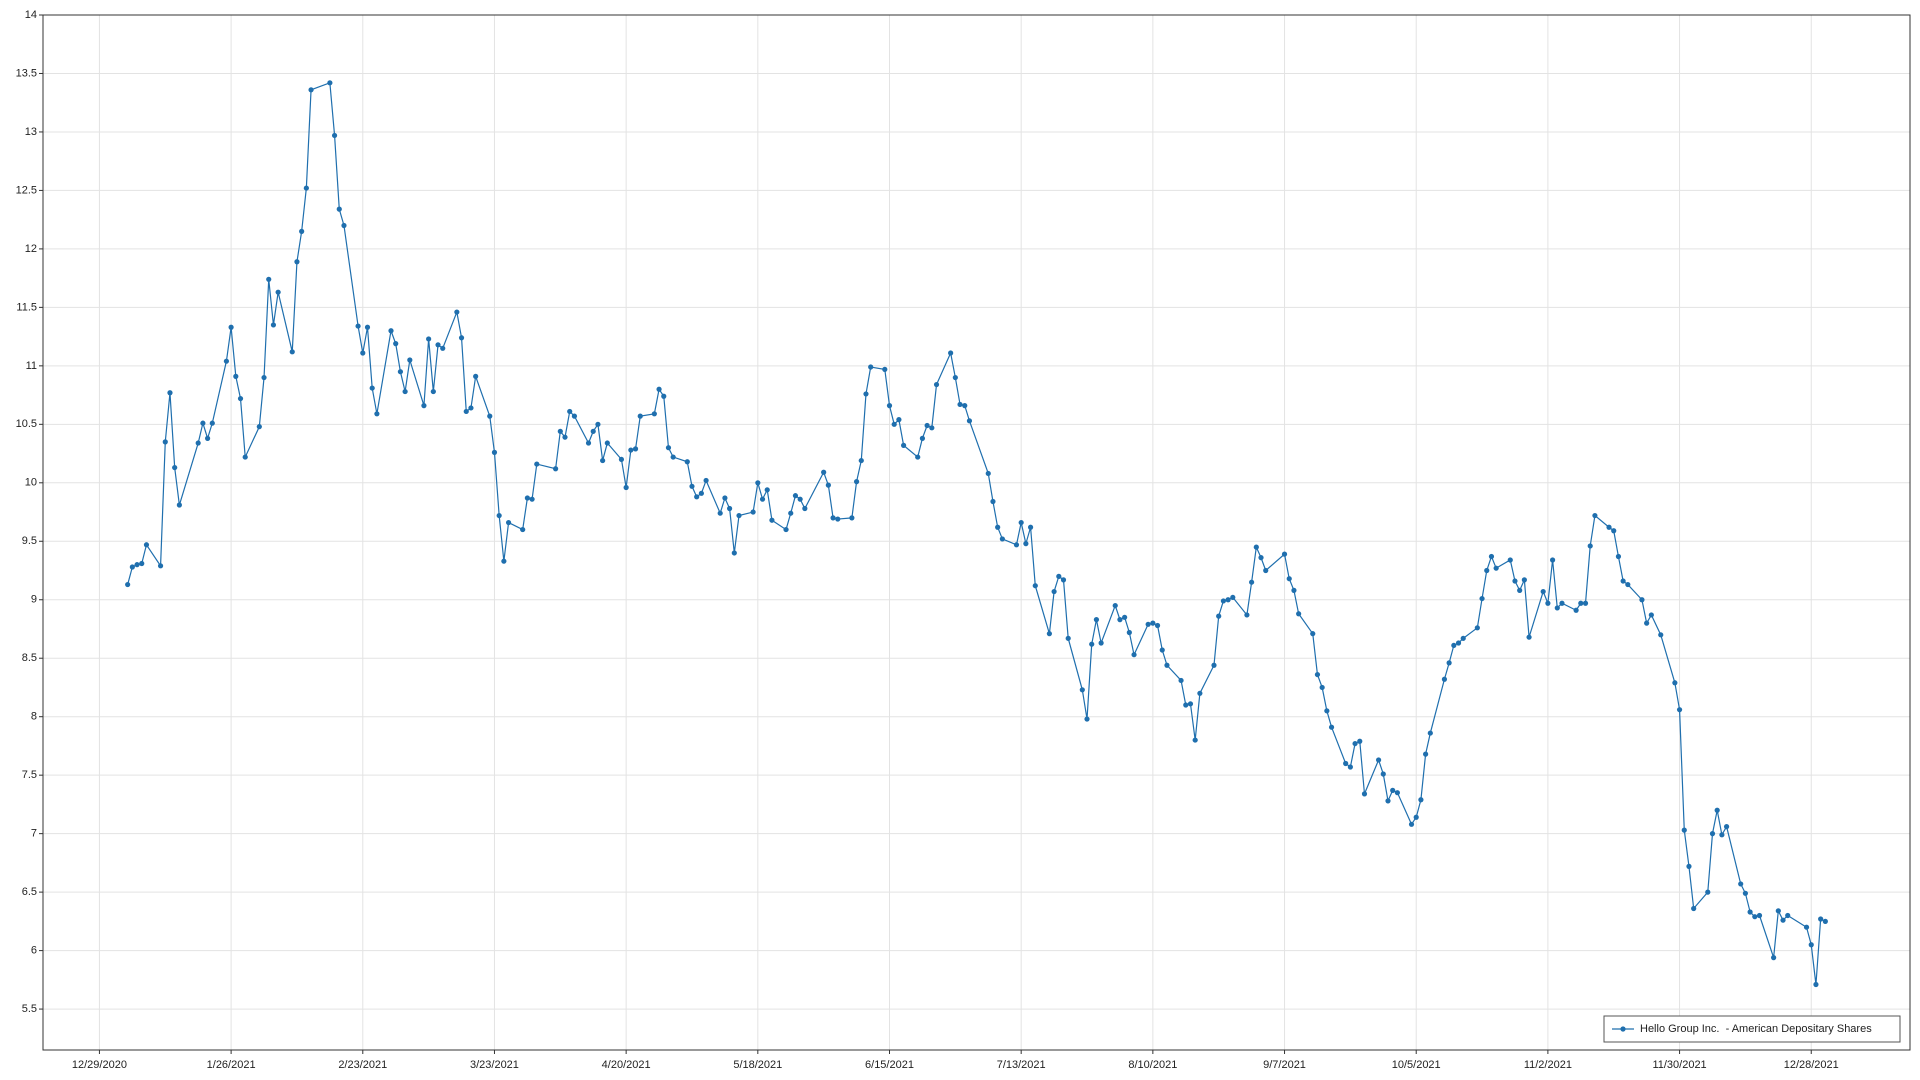 The width and height of the screenshot is (1920, 1080). I want to click on x-tick-label: 11/30/2021, so click(1679, 1065).